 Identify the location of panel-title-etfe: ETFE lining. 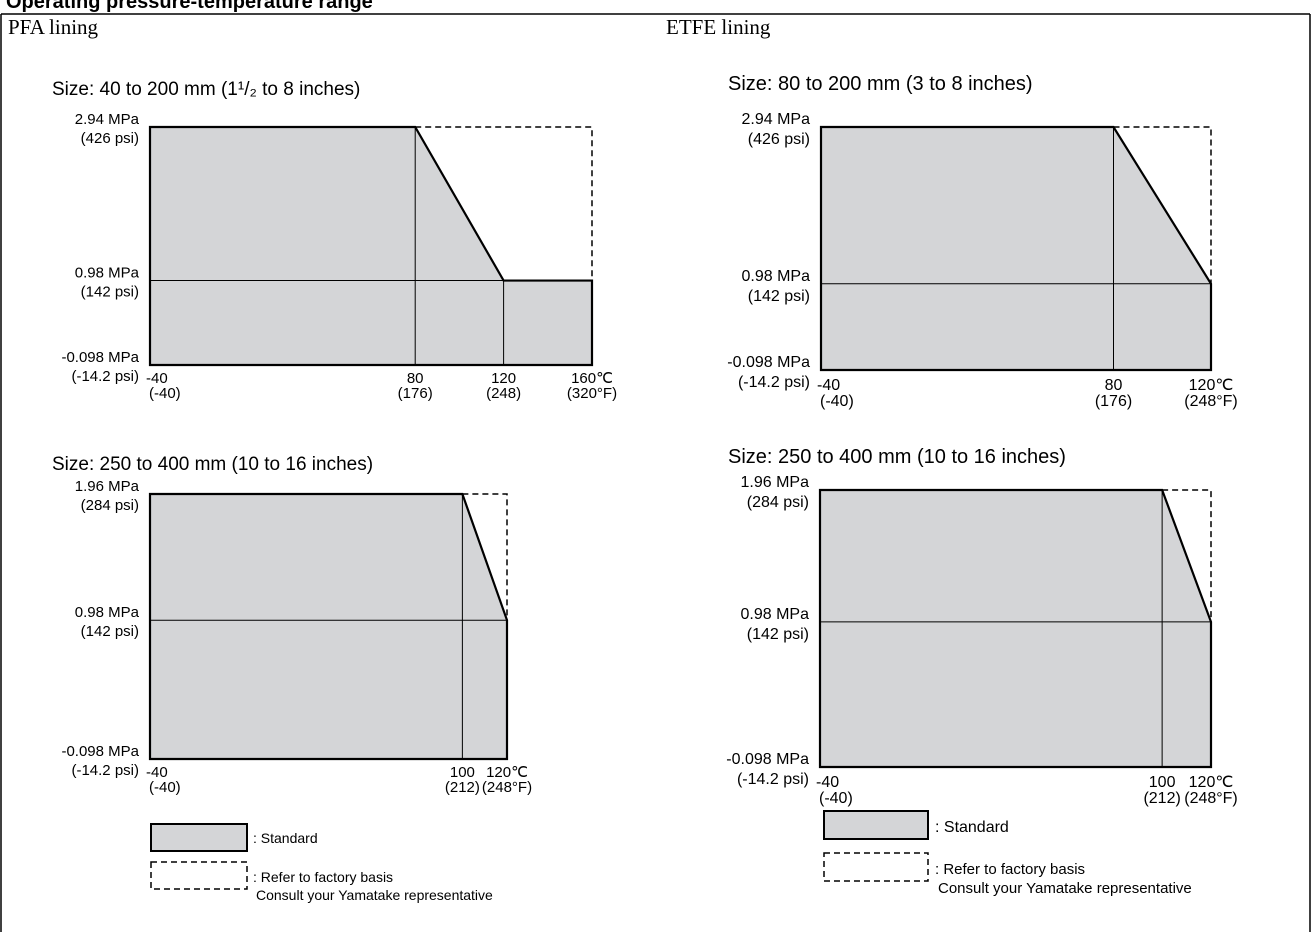
(718, 27).